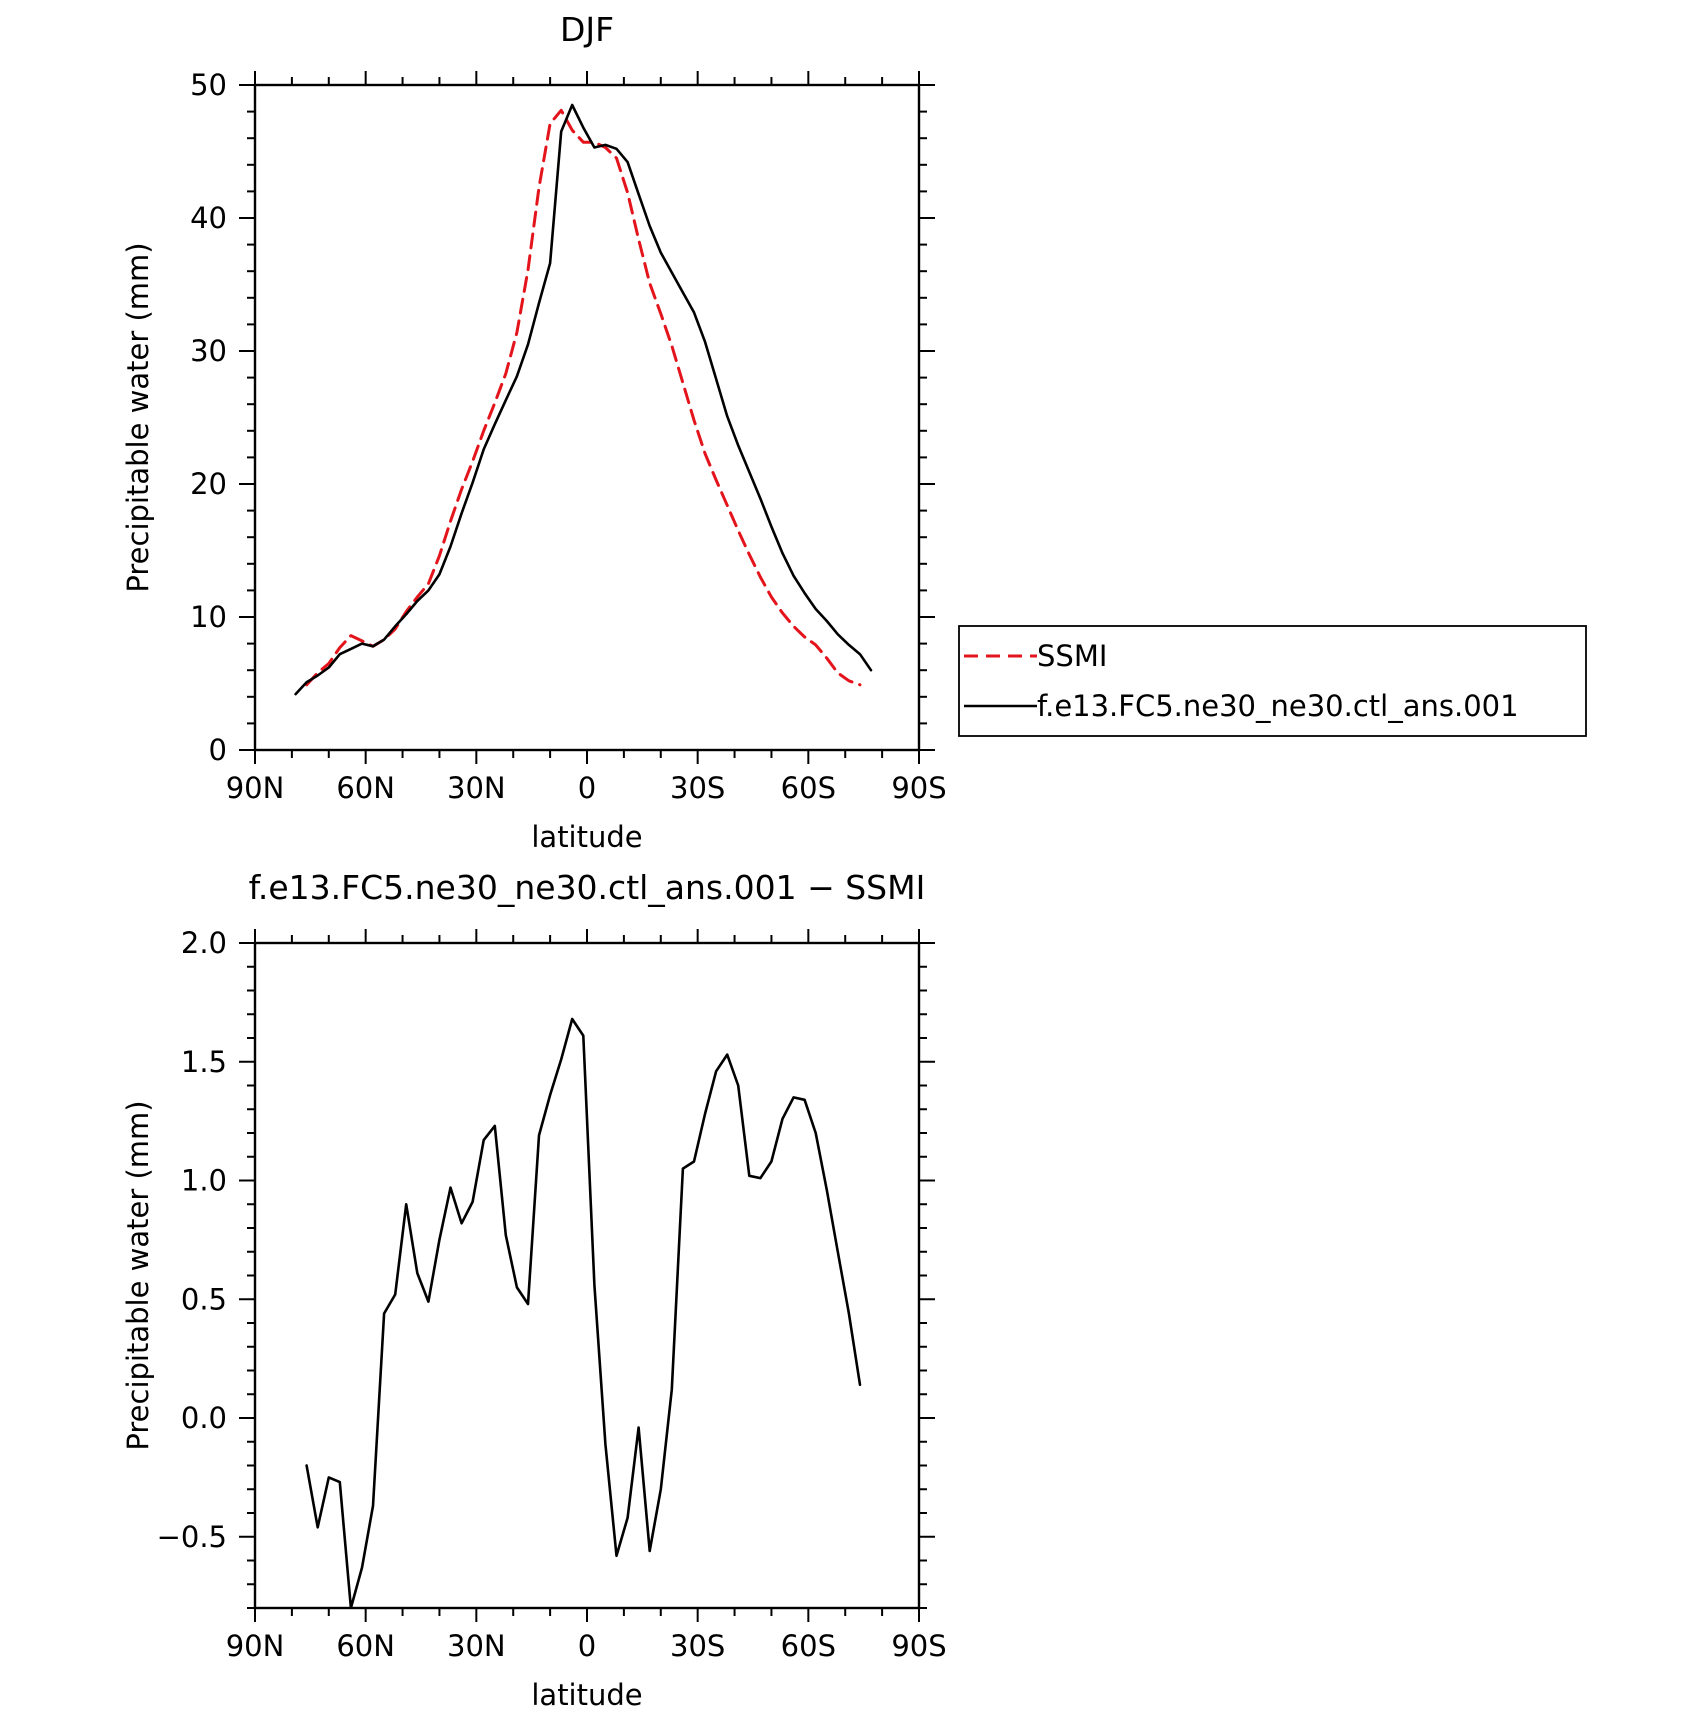 The image size is (1702, 1731). Describe the element at coordinates (204, 943) in the screenshot. I see `y-tick-label: 2.0` at that location.